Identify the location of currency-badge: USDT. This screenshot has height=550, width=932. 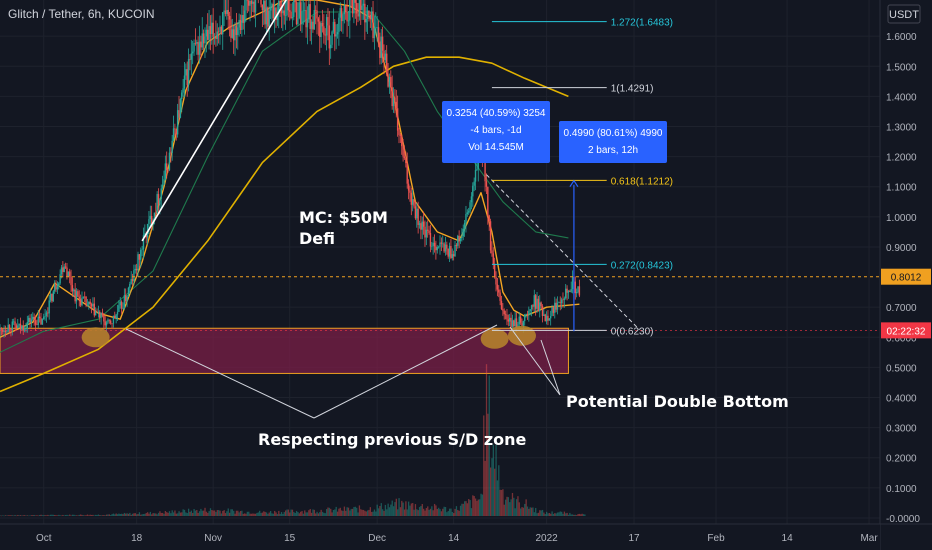
(904, 14).